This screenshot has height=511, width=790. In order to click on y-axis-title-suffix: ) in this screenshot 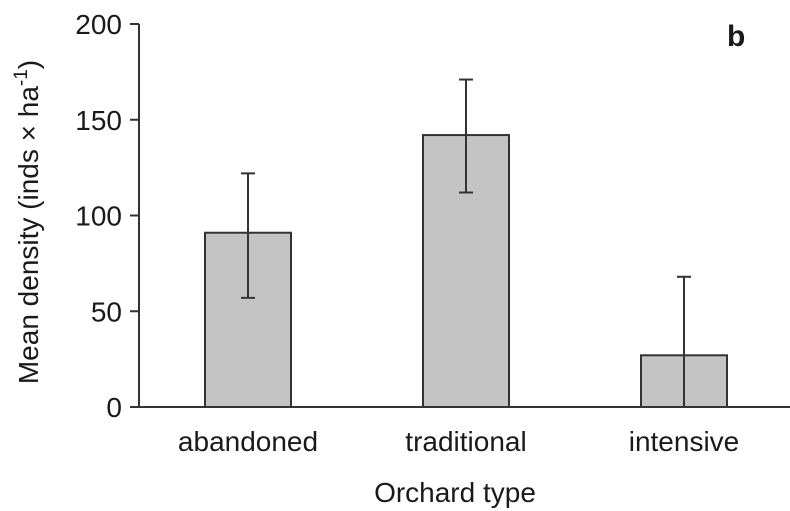, I will do `click(28, 64)`.